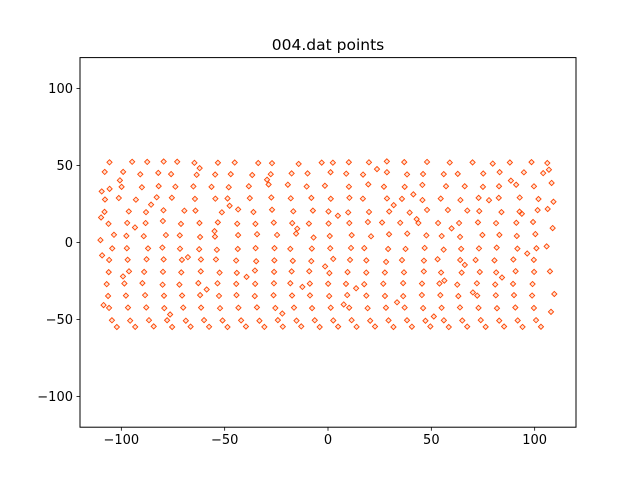  Describe the element at coordinates (64, 166) in the screenshot. I see `y-tick-label: 50` at that location.